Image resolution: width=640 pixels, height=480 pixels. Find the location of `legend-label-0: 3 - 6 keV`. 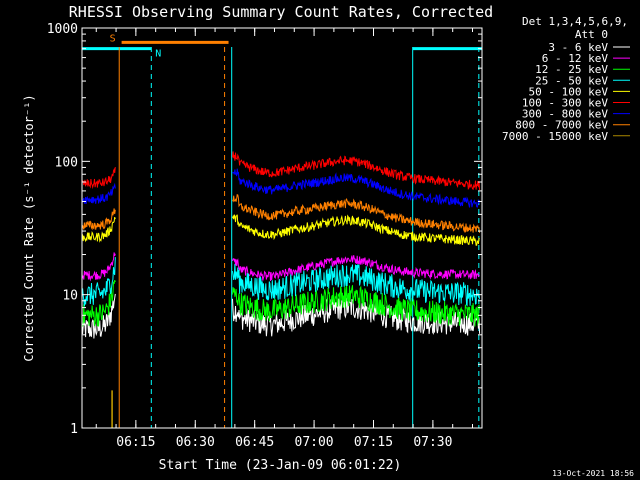

legend-label-0: 3 - 6 keV is located at coordinates (578, 47).